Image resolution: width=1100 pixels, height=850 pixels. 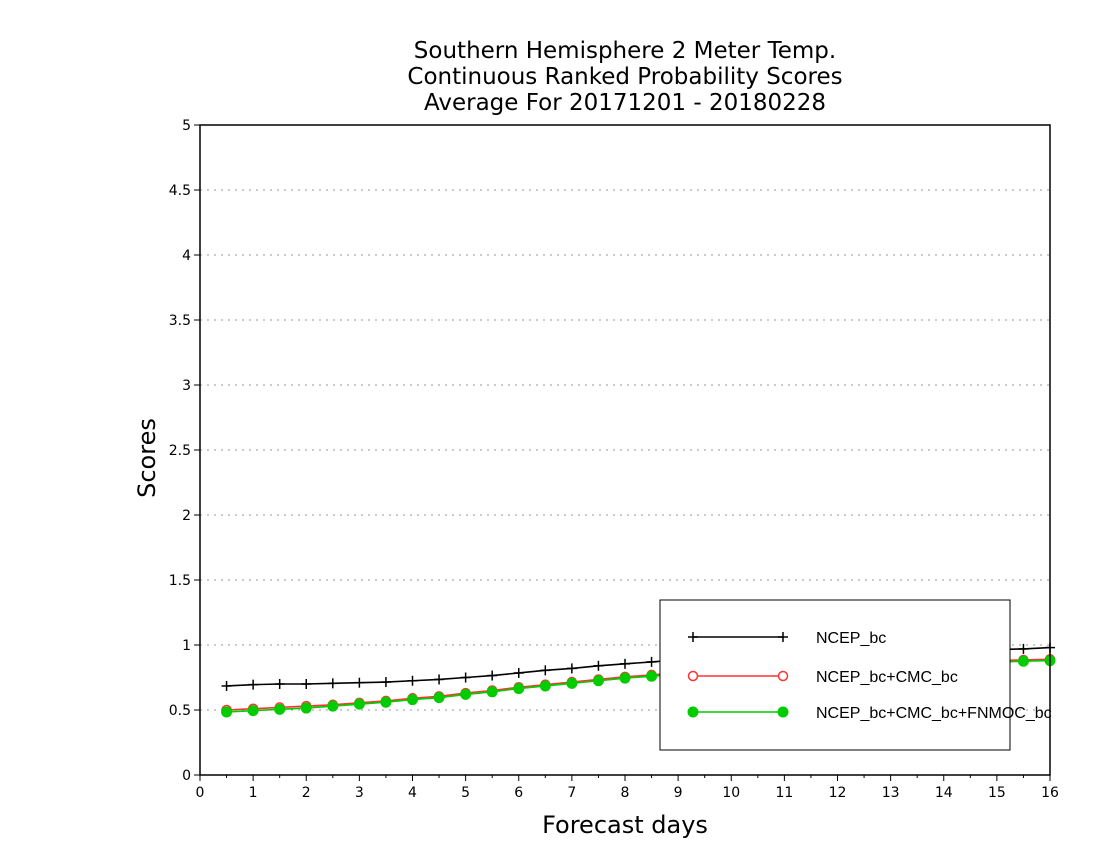 I want to click on legend-label: NCEP_bc+CMC_bc, so click(x=887, y=677).